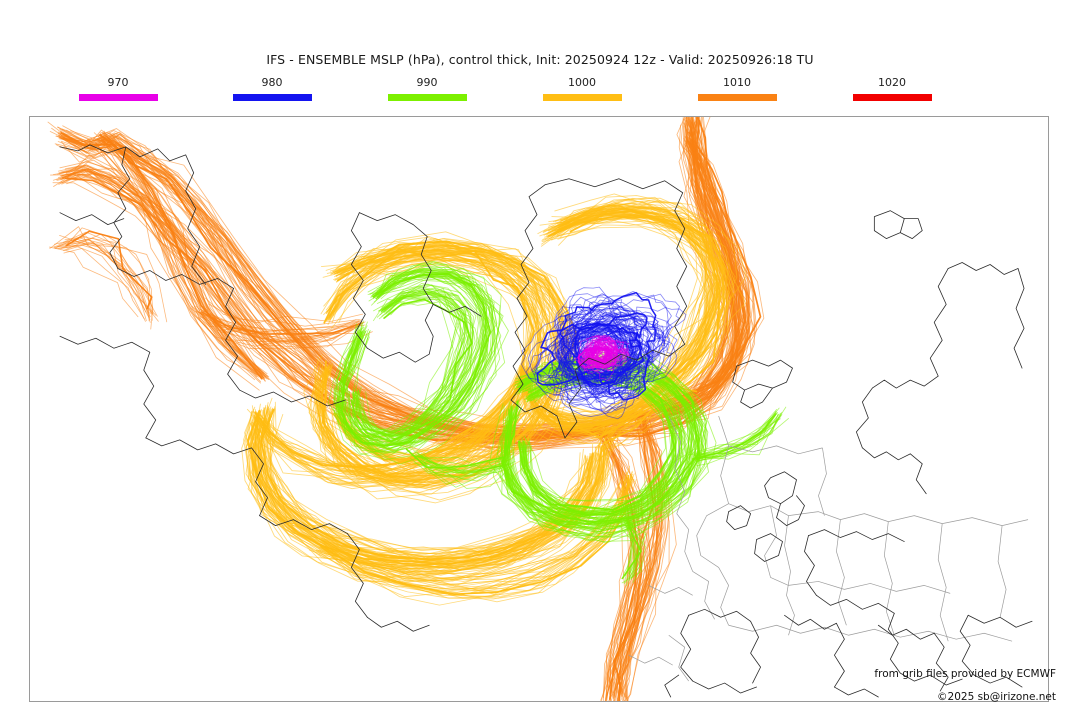  I want to click on country-borders, so click(828, 548).